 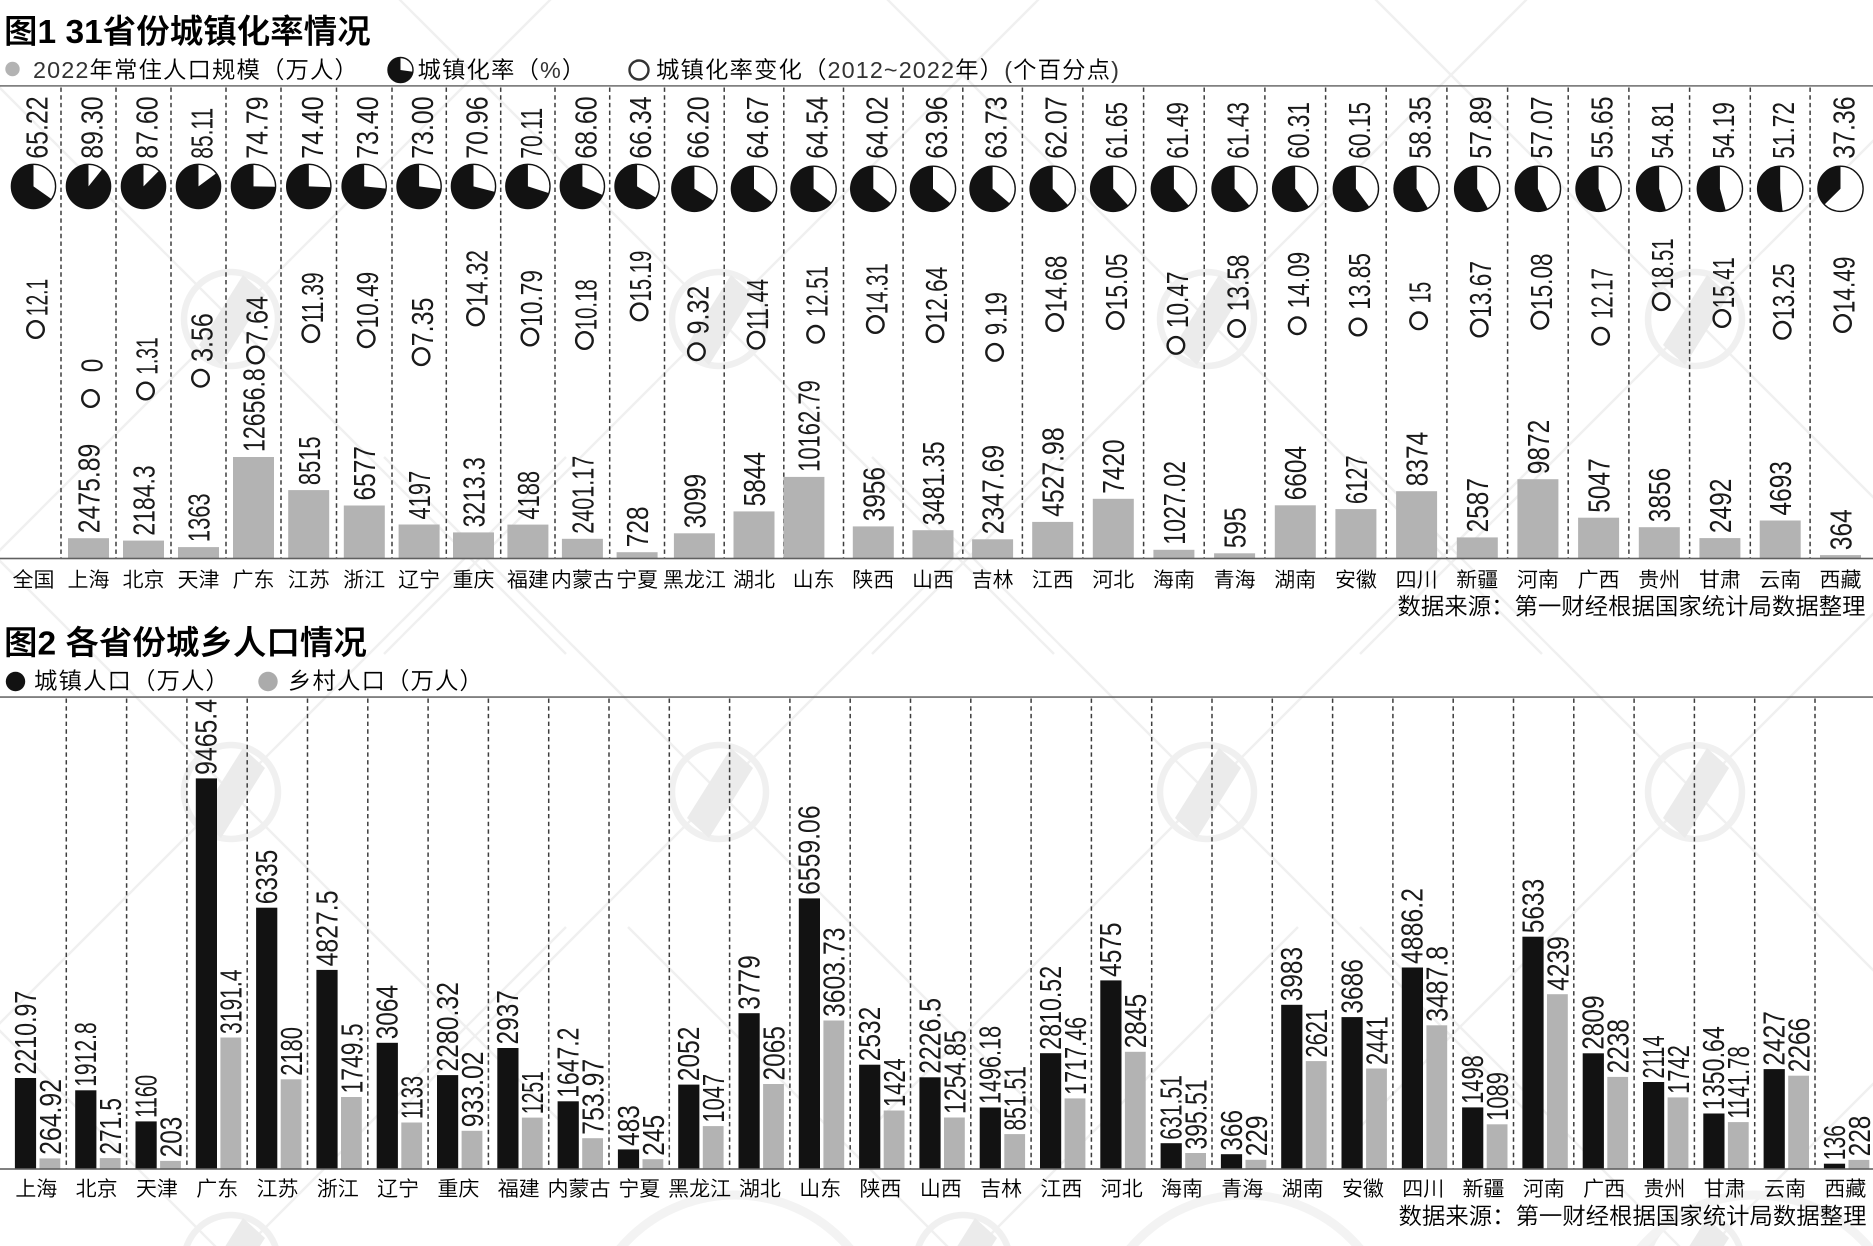 I want to click on svg-text: 10.47, so click(x=1177, y=300).